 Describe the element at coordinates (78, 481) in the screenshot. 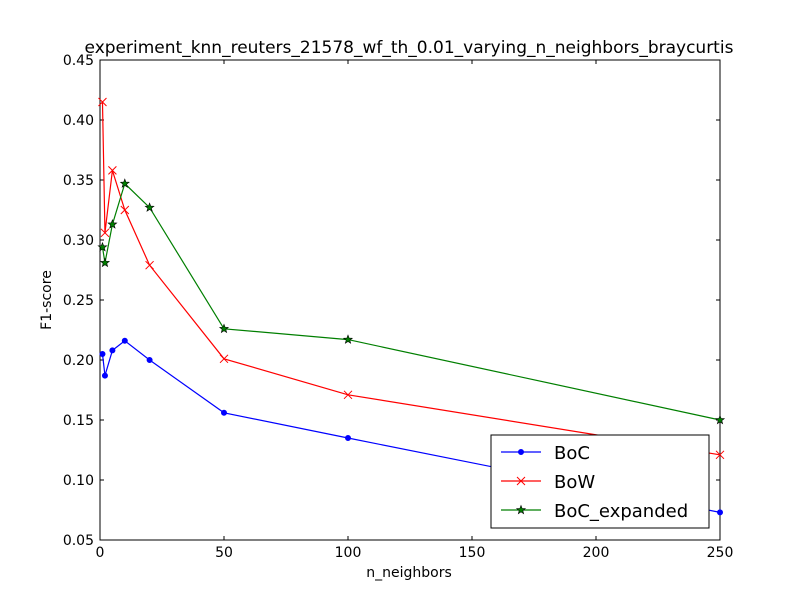

I see `y-tick-label: 0.10` at that location.